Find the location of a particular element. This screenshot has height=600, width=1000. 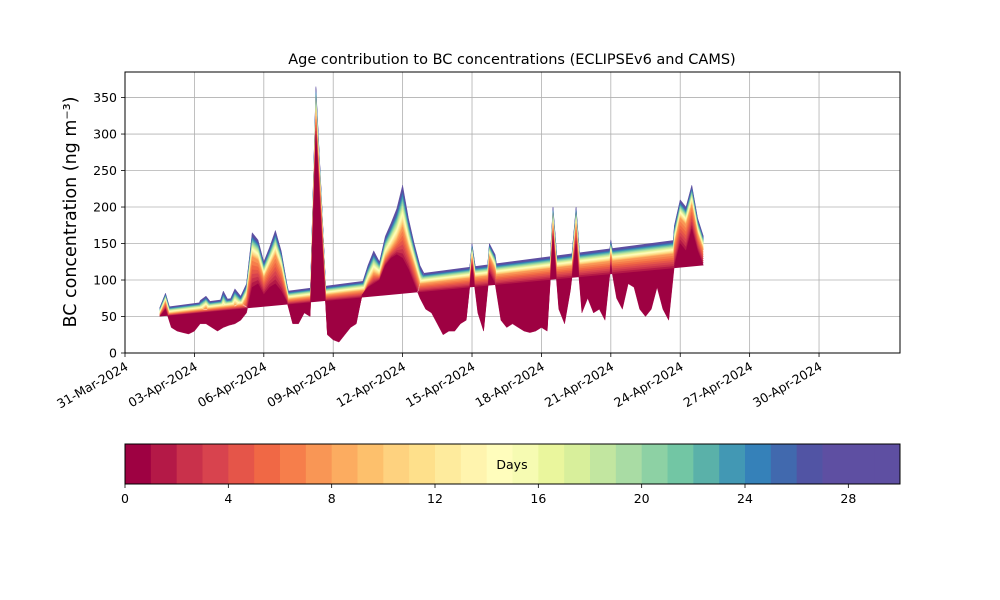

colorbar-tick-label: 28 is located at coordinates (848, 498).